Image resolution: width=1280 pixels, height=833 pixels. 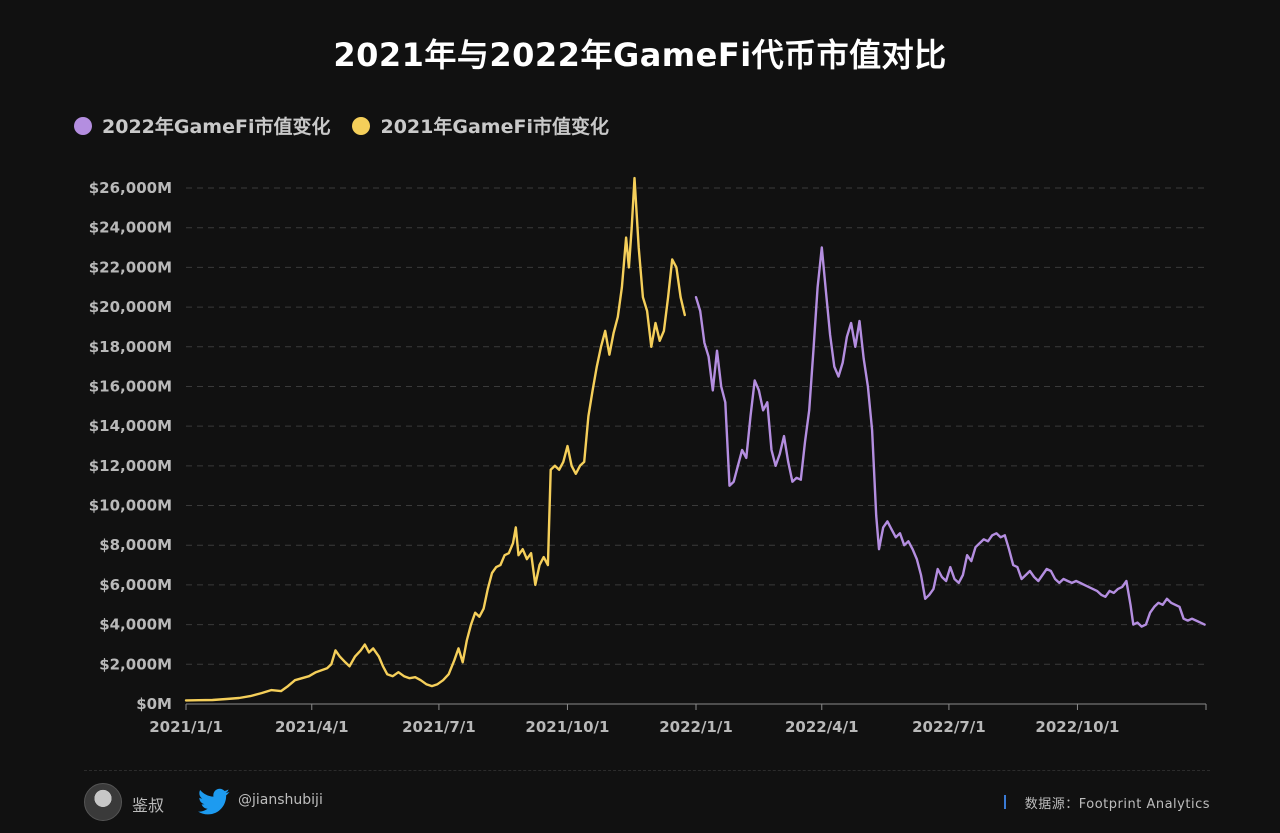 I want to click on legend: 2022年GameFi市值变化 2021年GameFi市值变化, so click(x=341, y=125).